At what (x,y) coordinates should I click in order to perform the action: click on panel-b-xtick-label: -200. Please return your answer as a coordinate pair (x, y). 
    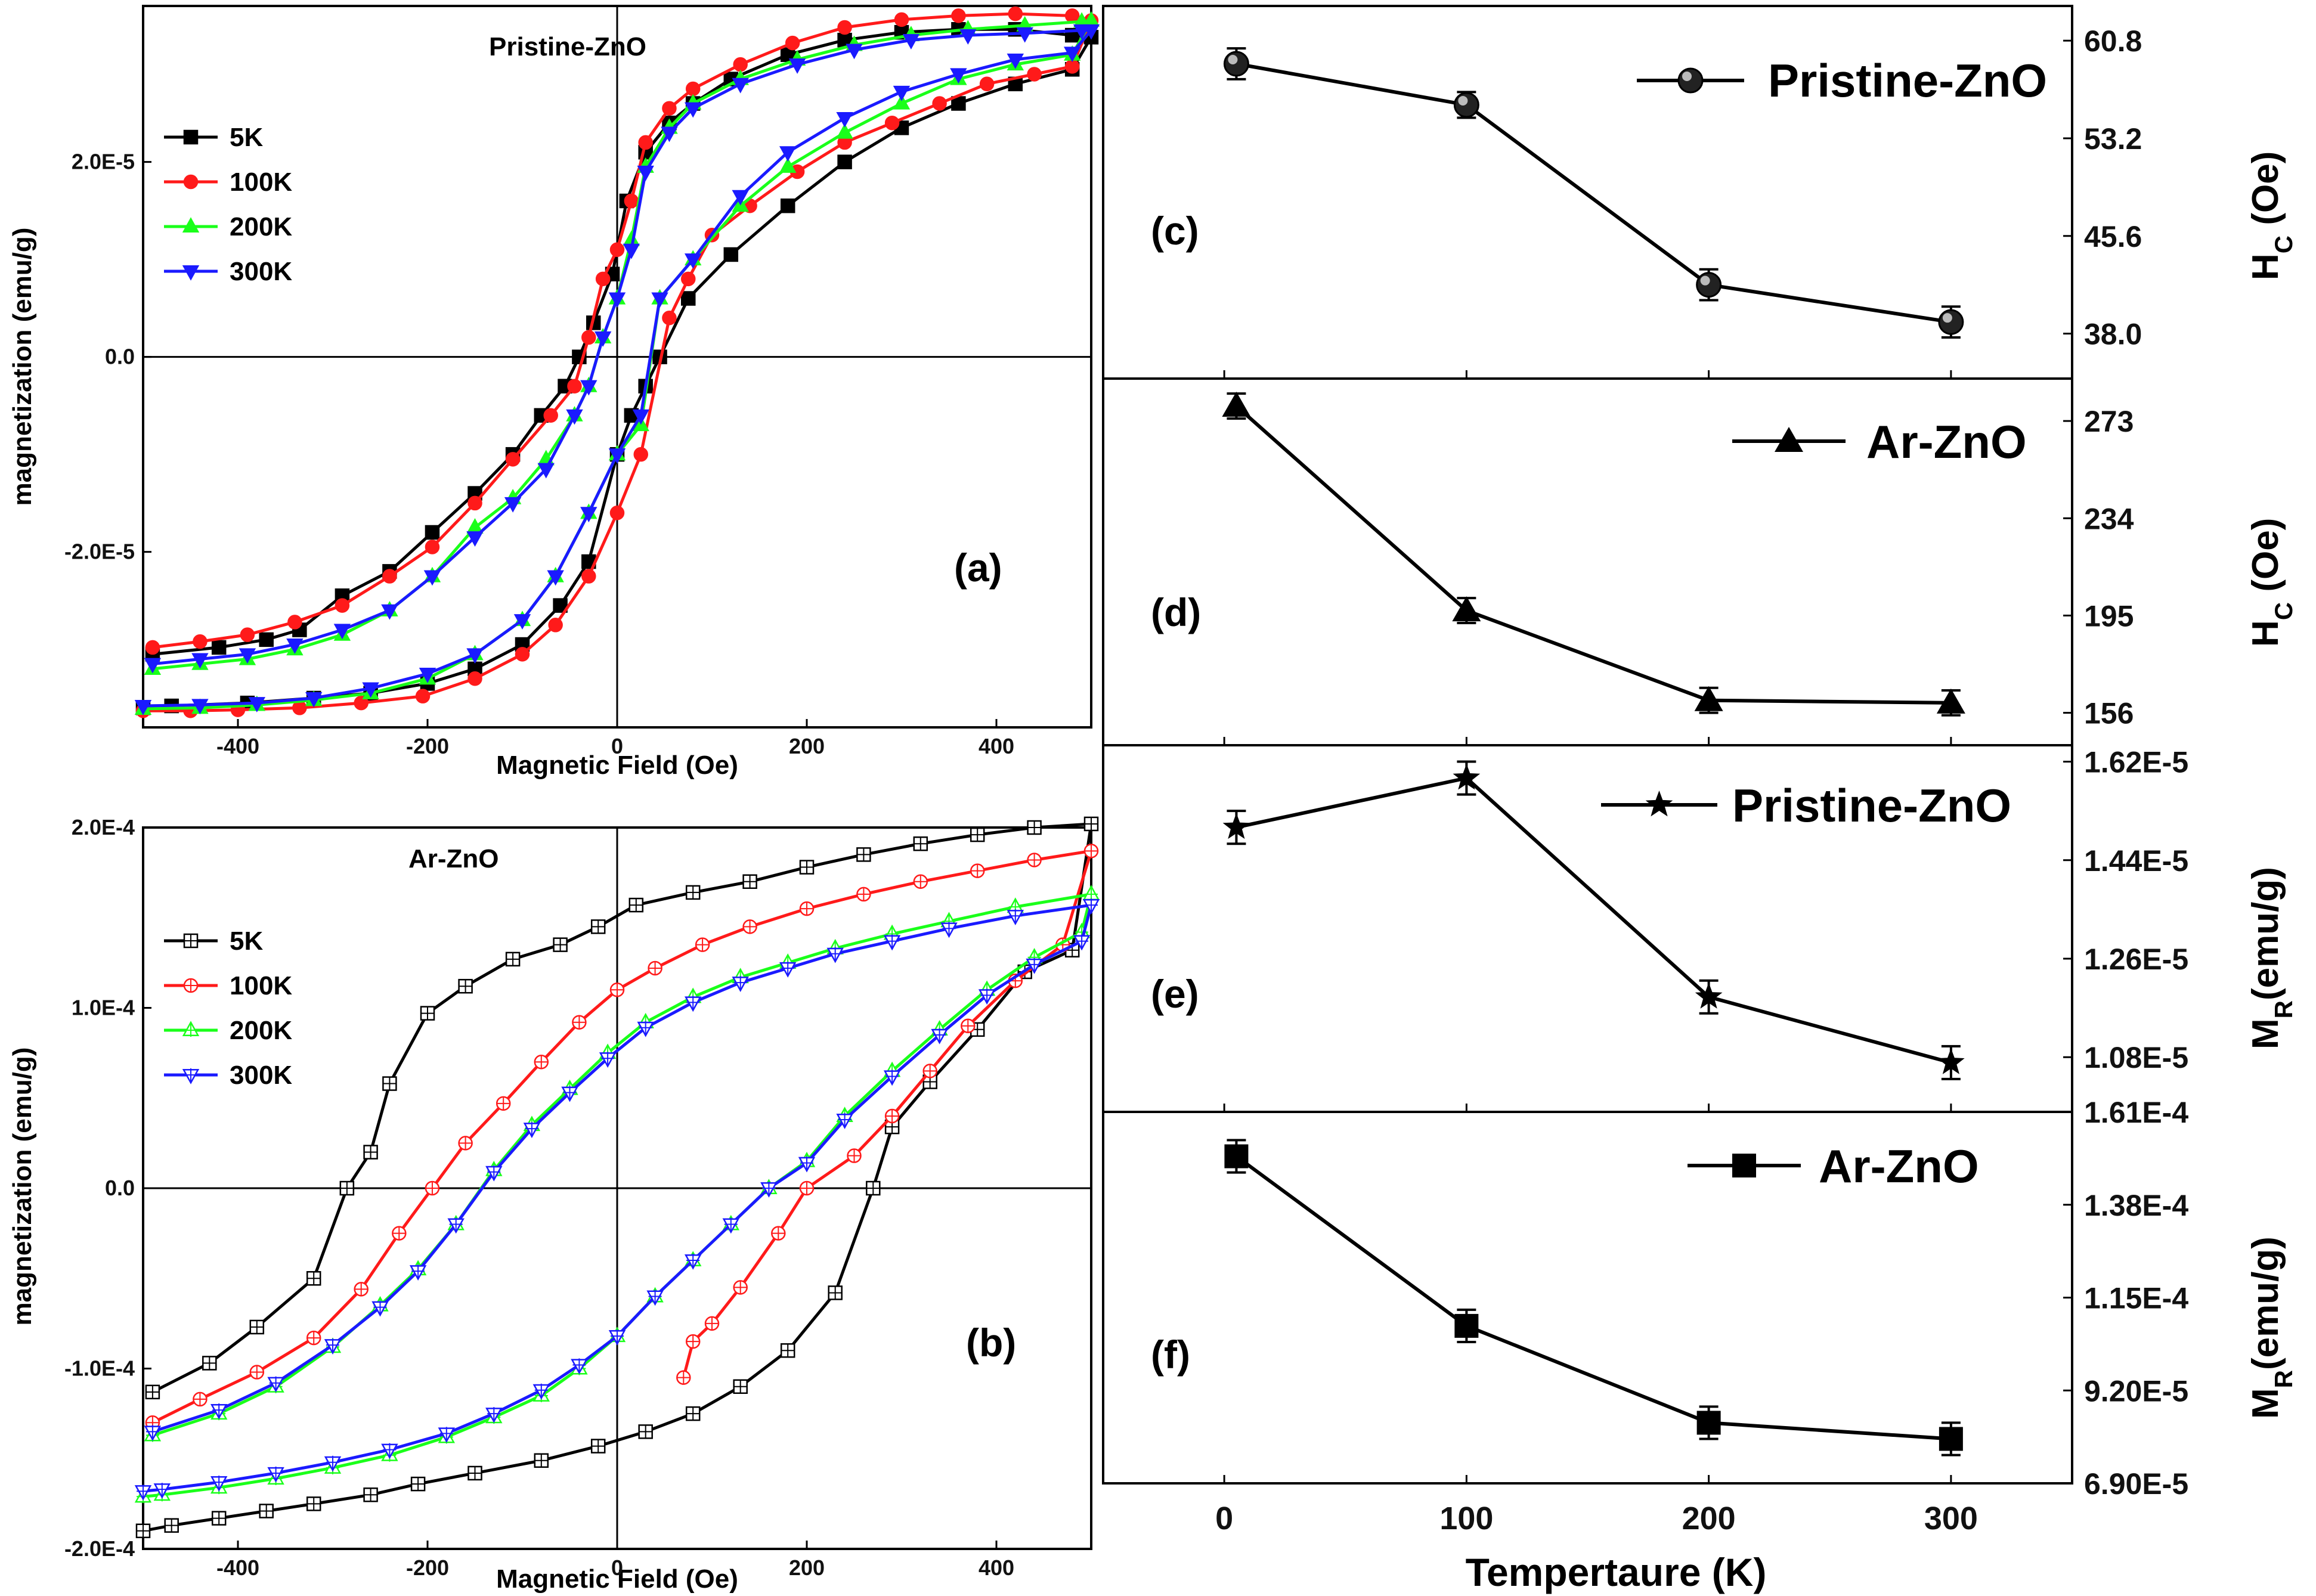
    Looking at the image, I should click on (428, 1567).